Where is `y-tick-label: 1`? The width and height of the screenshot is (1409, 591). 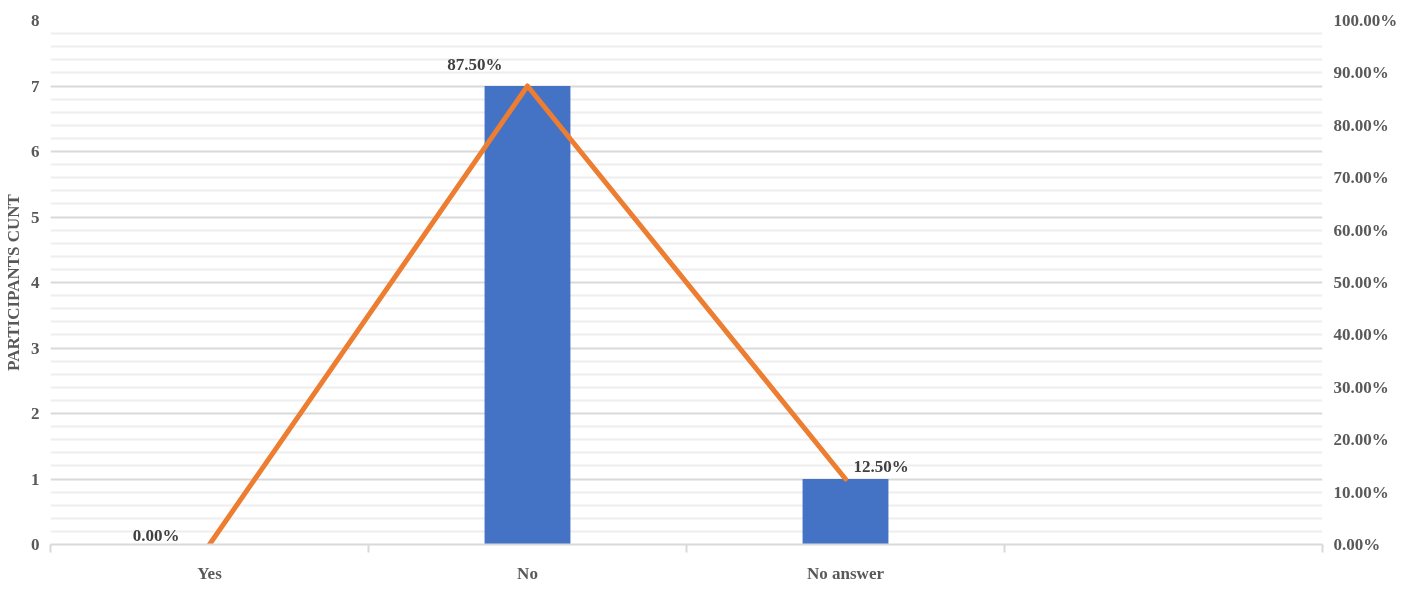
y-tick-label: 1 is located at coordinates (35, 479).